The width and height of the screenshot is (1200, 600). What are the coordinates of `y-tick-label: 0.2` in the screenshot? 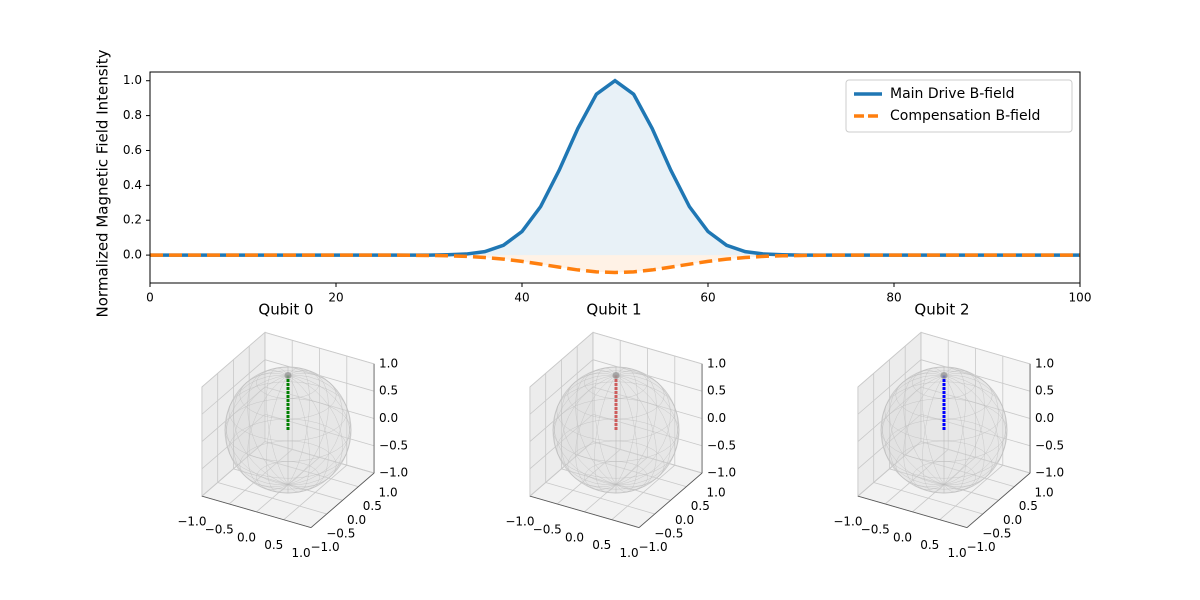 It's located at (132, 220).